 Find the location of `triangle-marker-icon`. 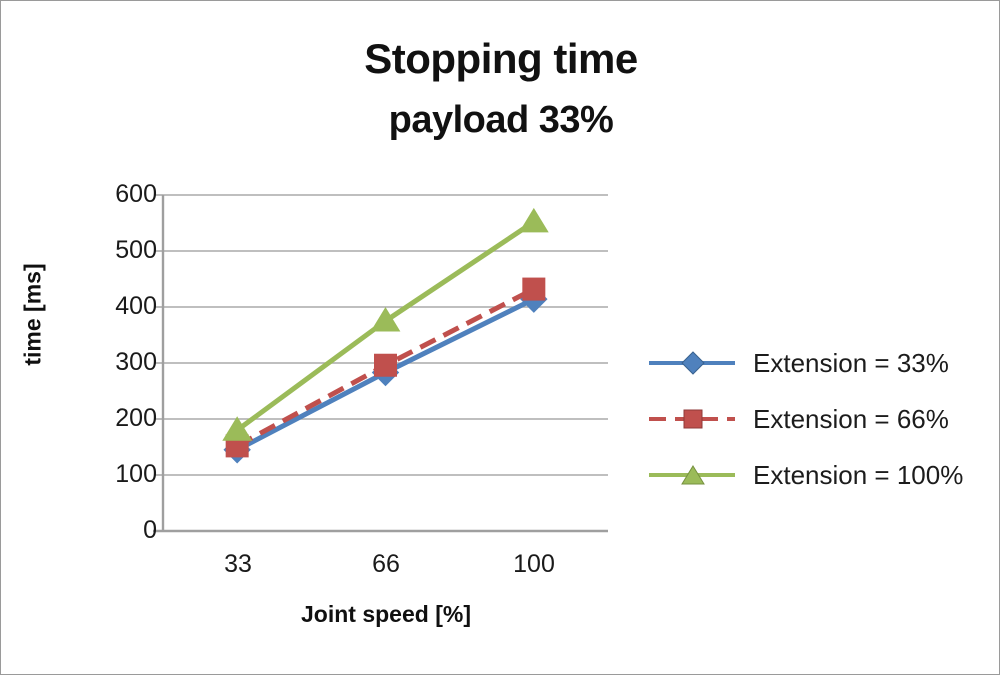

triangle-marker-icon is located at coordinates (693, 477).